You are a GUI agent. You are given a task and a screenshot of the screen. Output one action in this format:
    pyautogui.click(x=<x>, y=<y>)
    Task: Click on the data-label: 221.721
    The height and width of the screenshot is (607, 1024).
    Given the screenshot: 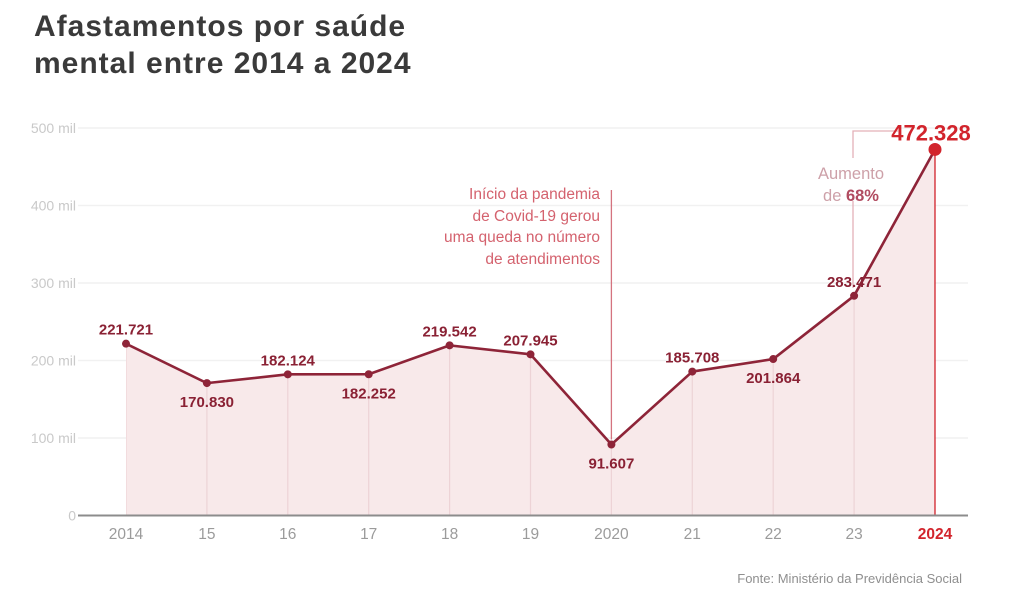 What is the action you would take?
    pyautogui.click(x=126, y=330)
    